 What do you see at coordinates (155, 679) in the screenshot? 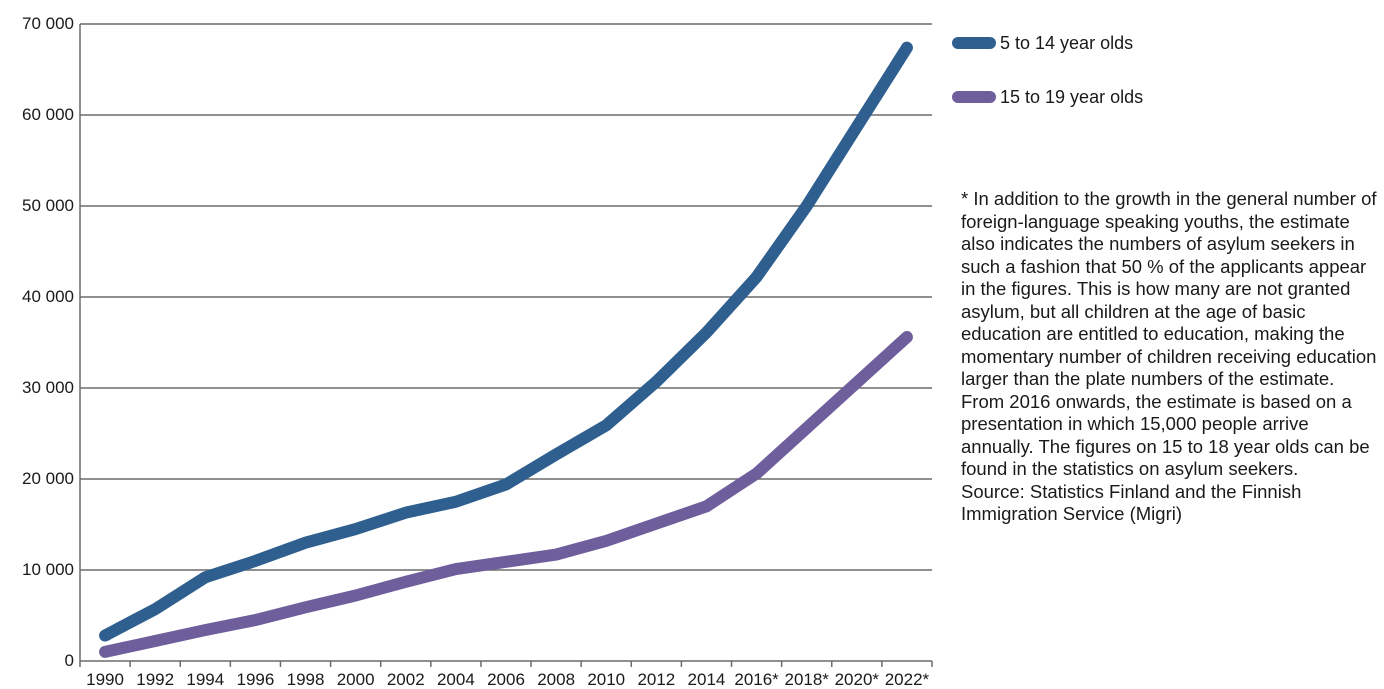
I see `x-tick-label: 1992` at bounding box center [155, 679].